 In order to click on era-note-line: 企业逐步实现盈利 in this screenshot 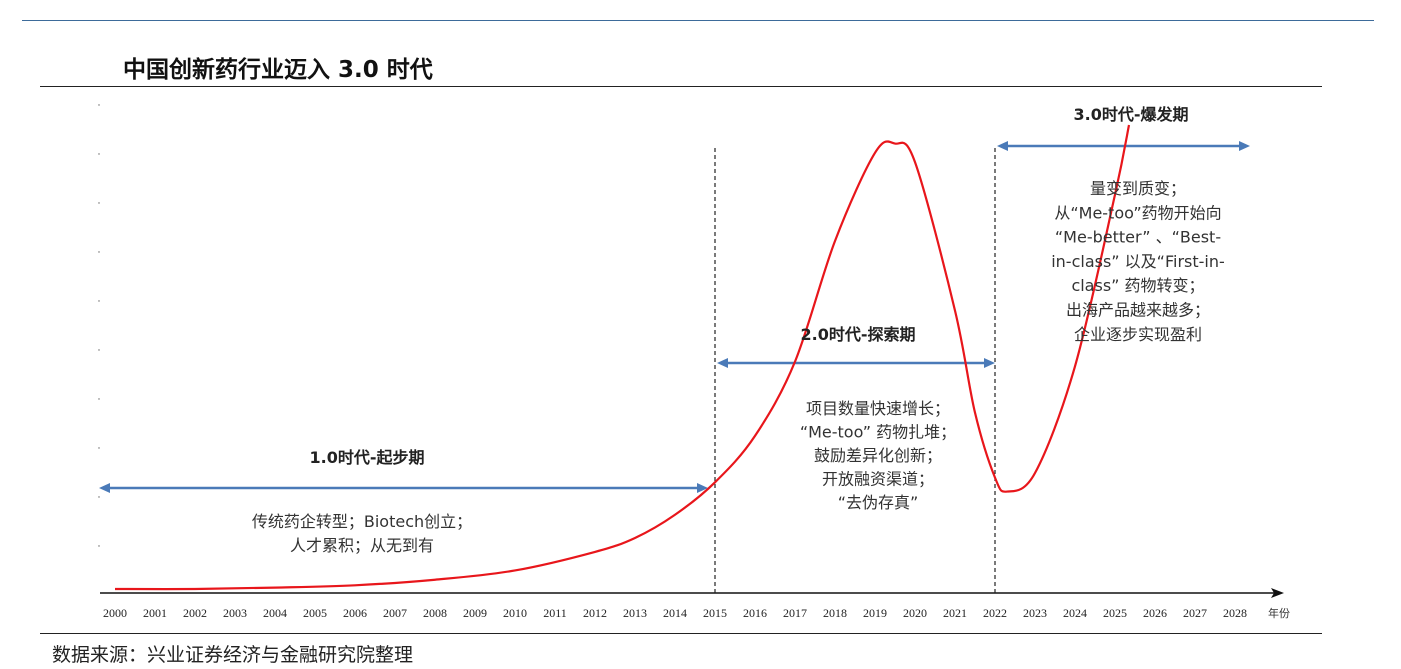, I will do `click(1138, 334)`.